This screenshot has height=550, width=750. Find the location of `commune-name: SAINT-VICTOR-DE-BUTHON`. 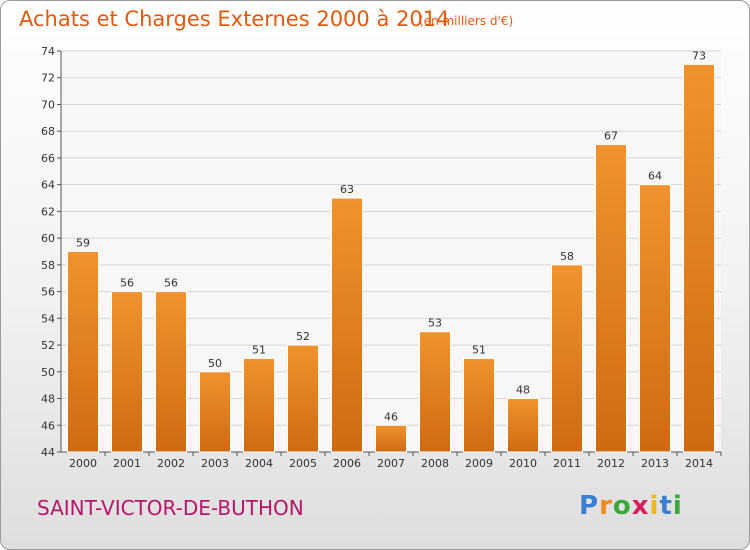

commune-name: SAINT-VICTOR-DE-BUTHON is located at coordinates (170, 508).